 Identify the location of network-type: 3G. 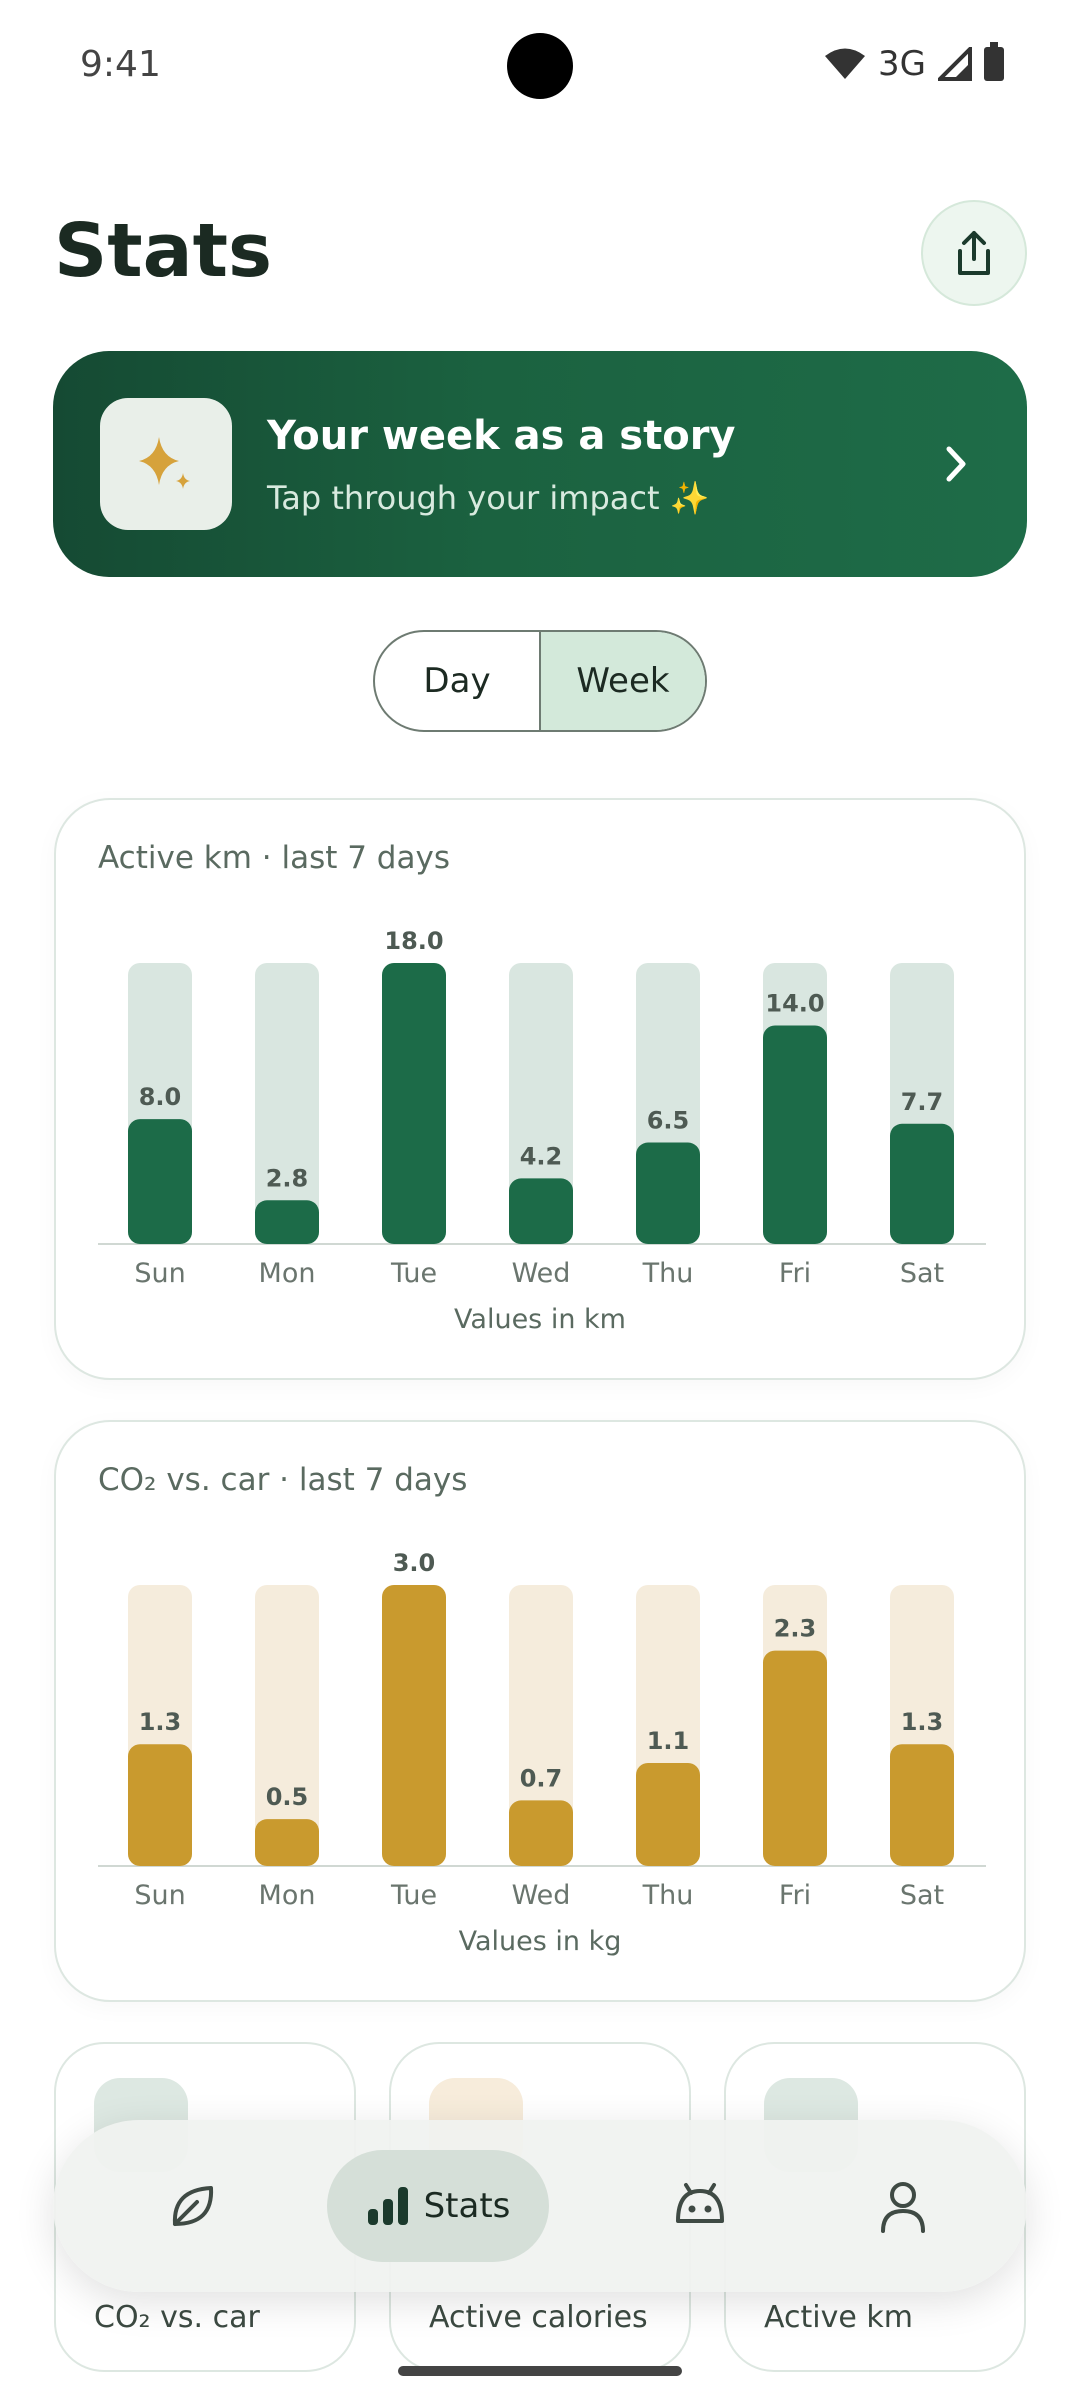
(902, 64).